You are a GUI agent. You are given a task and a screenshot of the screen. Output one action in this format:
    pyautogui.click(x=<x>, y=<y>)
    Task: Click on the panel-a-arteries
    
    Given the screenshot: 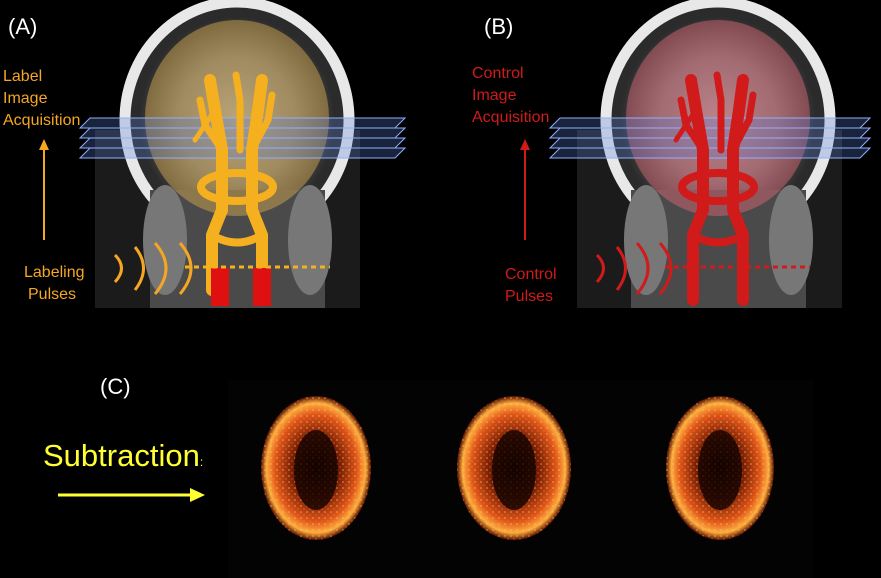 What is the action you would take?
    pyautogui.click(x=234, y=183)
    